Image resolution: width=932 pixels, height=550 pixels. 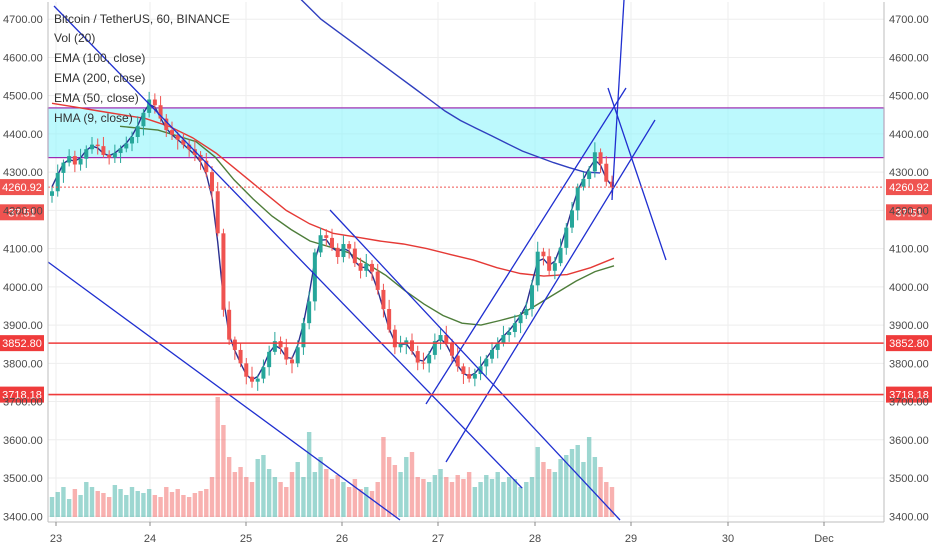 I want to click on y-tick-right: 4300.00, so click(x=909, y=173).